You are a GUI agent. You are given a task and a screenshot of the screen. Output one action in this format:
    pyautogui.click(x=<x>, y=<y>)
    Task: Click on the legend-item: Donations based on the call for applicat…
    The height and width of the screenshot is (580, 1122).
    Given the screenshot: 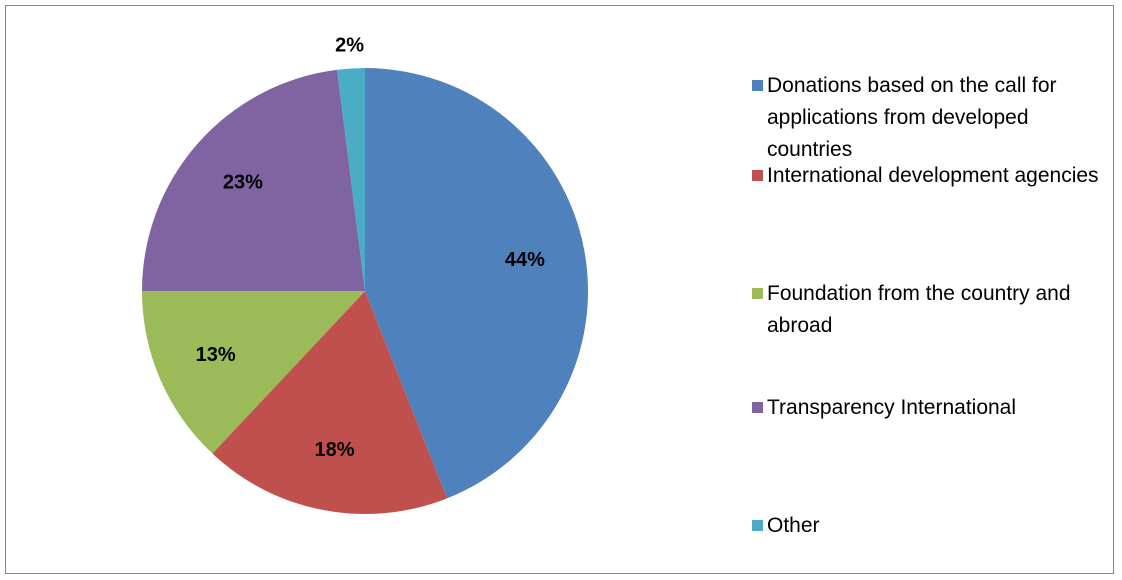 What is the action you would take?
    pyautogui.click(x=927, y=118)
    